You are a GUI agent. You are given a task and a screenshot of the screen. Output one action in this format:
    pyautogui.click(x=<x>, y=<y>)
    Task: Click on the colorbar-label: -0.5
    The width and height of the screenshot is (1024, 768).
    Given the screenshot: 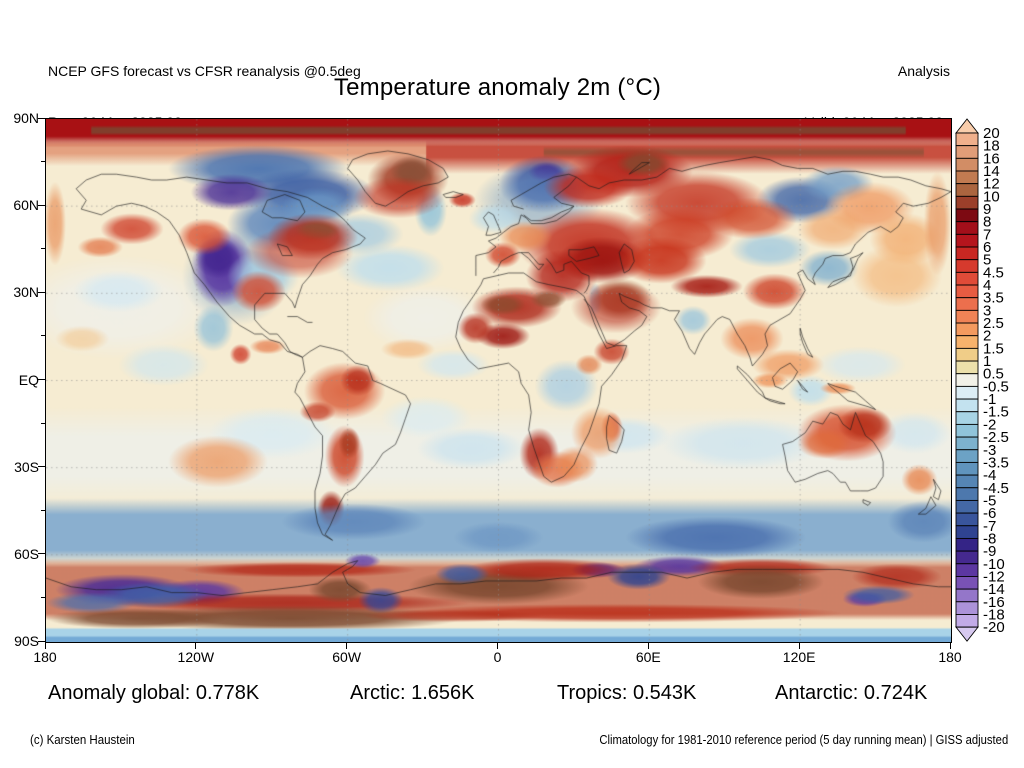 What is the action you would take?
    pyautogui.click(x=996, y=386)
    